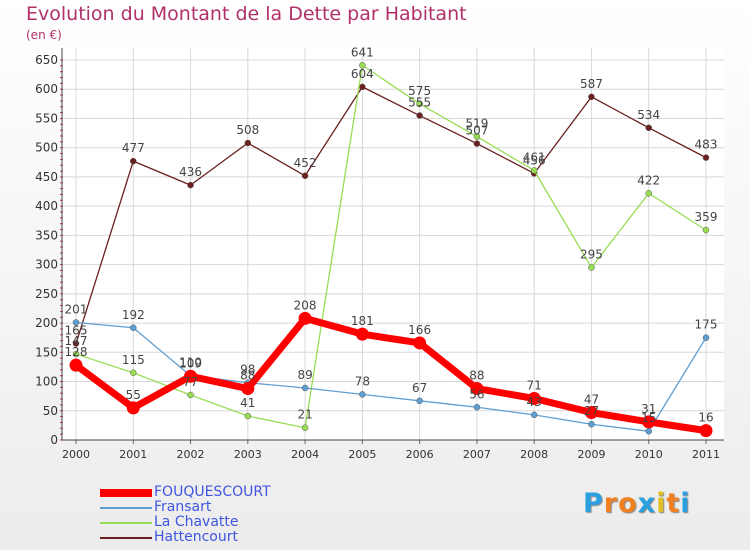 The height and width of the screenshot is (550, 750). I want to click on data-label: 98, so click(247, 370).